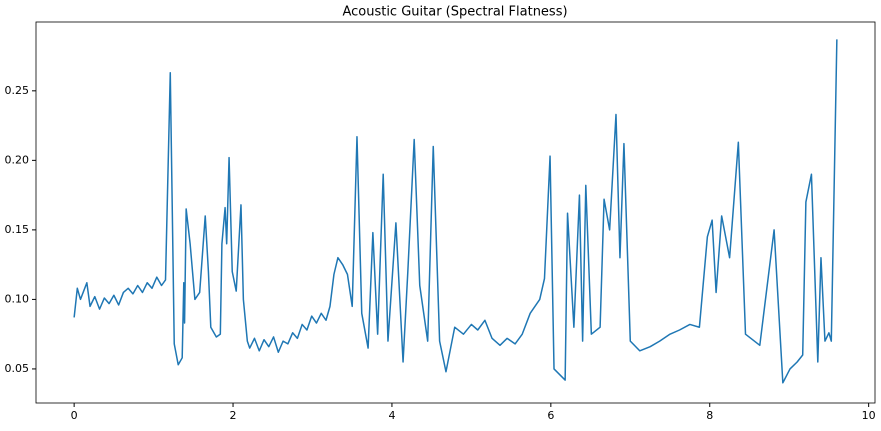 The image size is (881, 431). Describe the element at coordinates (74, 415) in the screenshot. I see `x-tick-label: 0` at that location.